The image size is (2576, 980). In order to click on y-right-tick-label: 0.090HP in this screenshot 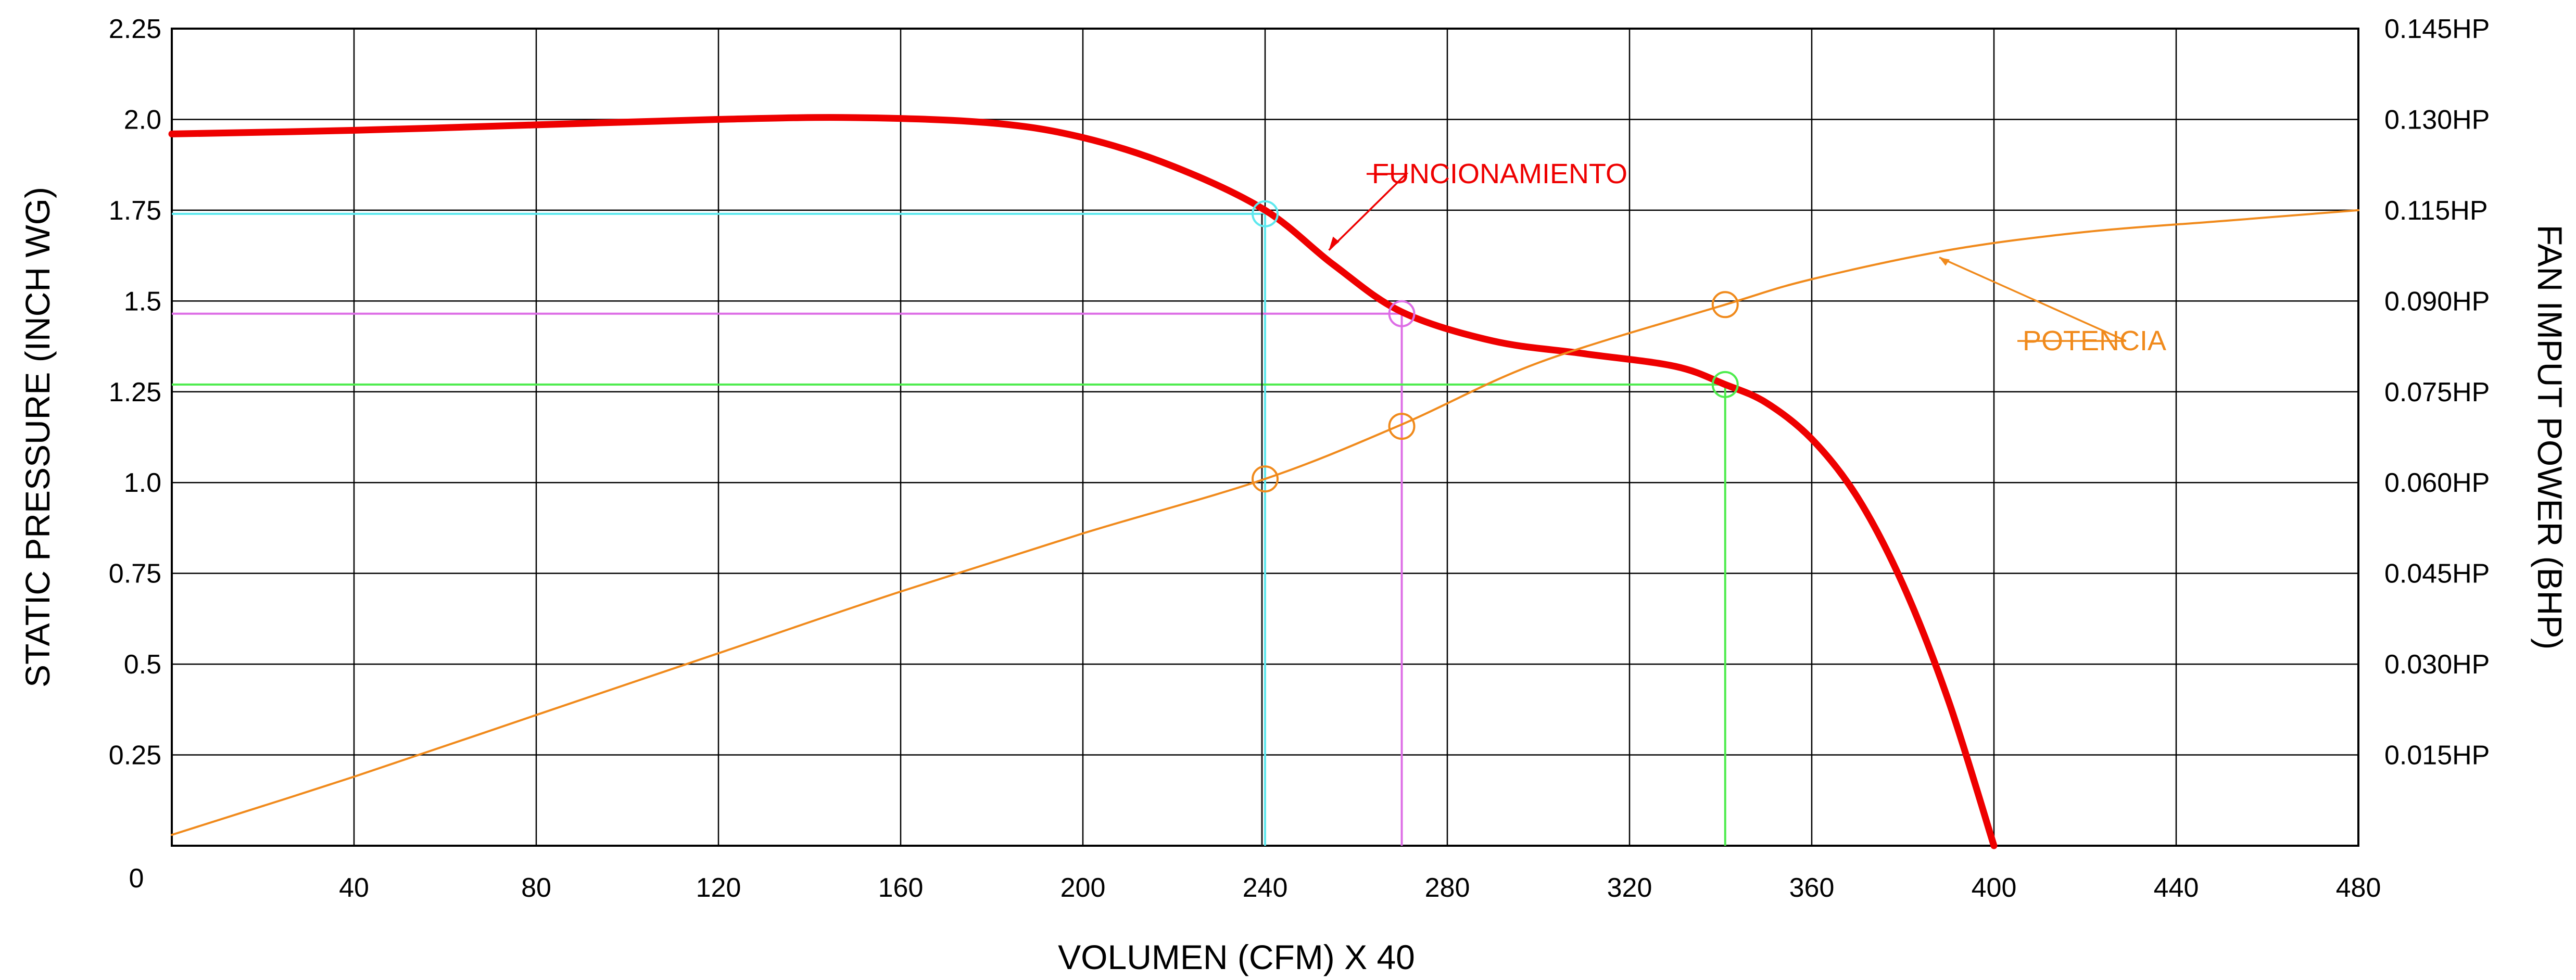, I will do `click(2437, 301)`.